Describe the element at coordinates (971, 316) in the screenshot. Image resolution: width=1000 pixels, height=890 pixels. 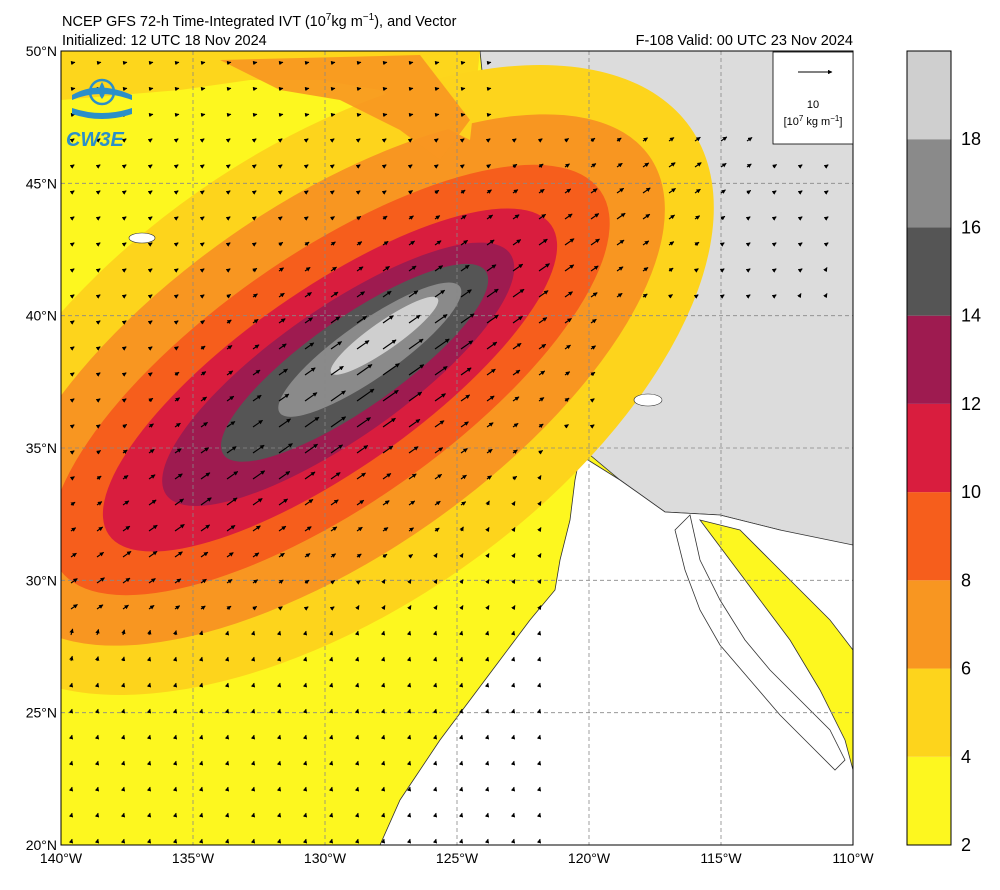
I see `colorbar-label: 14` at that location.